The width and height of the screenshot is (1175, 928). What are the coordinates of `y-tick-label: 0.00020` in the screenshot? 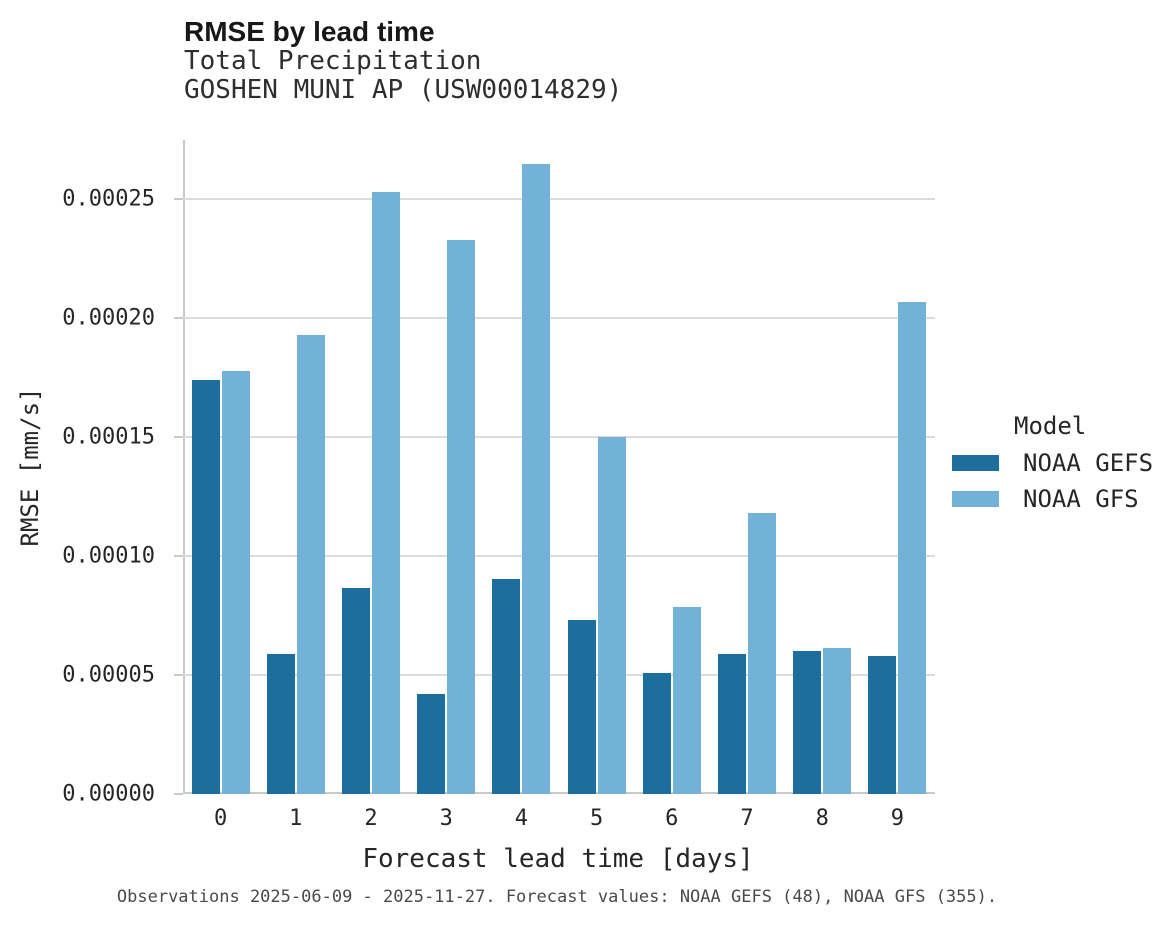 It's located at (108, 318).